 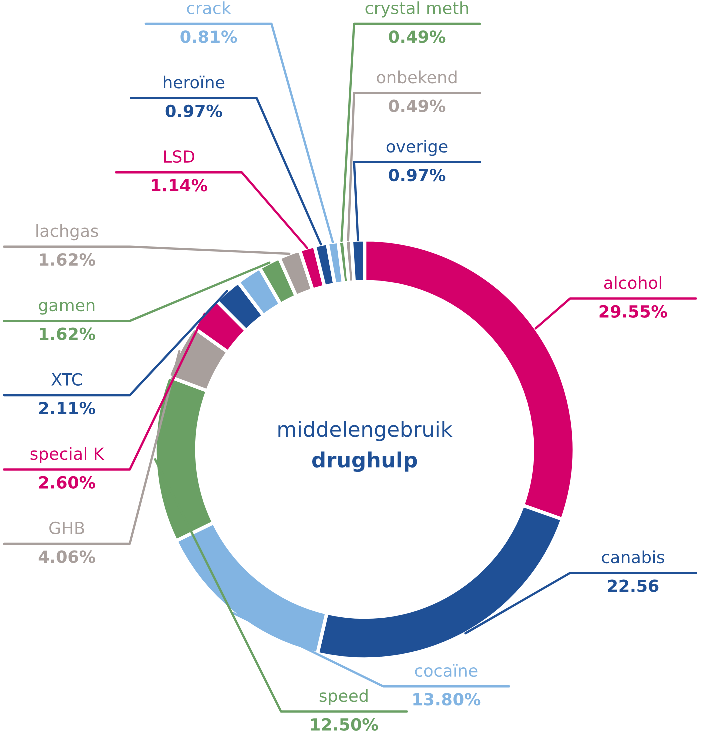 What do you see at coordinates (633, 557) in the screenshot?
I see `slice-label: canabis` at bounding box center [633, 557].